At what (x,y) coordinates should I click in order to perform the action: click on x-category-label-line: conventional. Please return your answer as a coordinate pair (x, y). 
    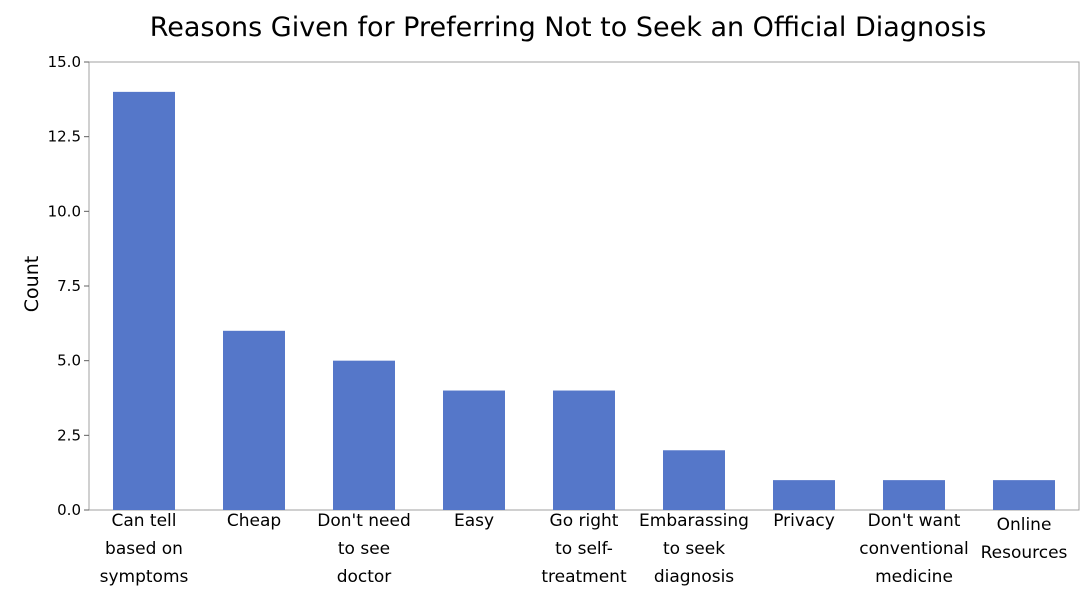
    Looking at the image, I should click on (914, 549).